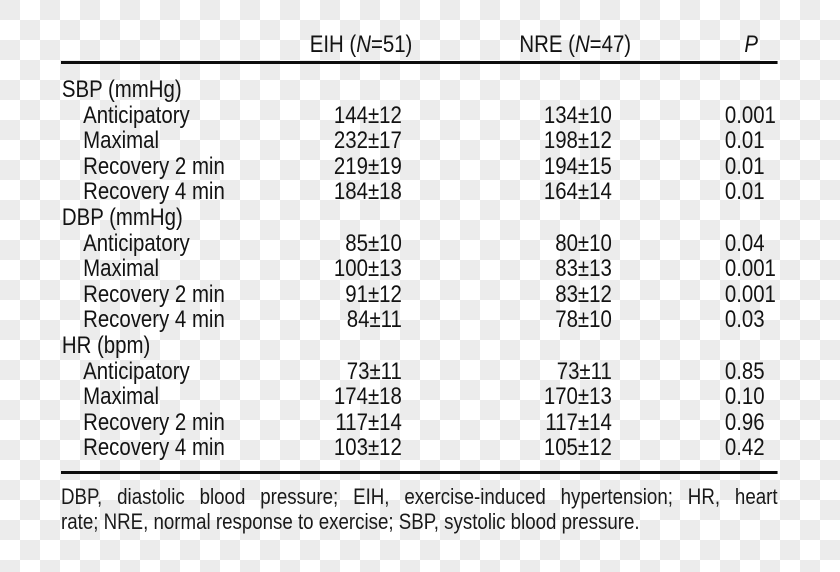 The image size is (840, 572). I want to click on cell-eih: 73±11, so click(374, 371).